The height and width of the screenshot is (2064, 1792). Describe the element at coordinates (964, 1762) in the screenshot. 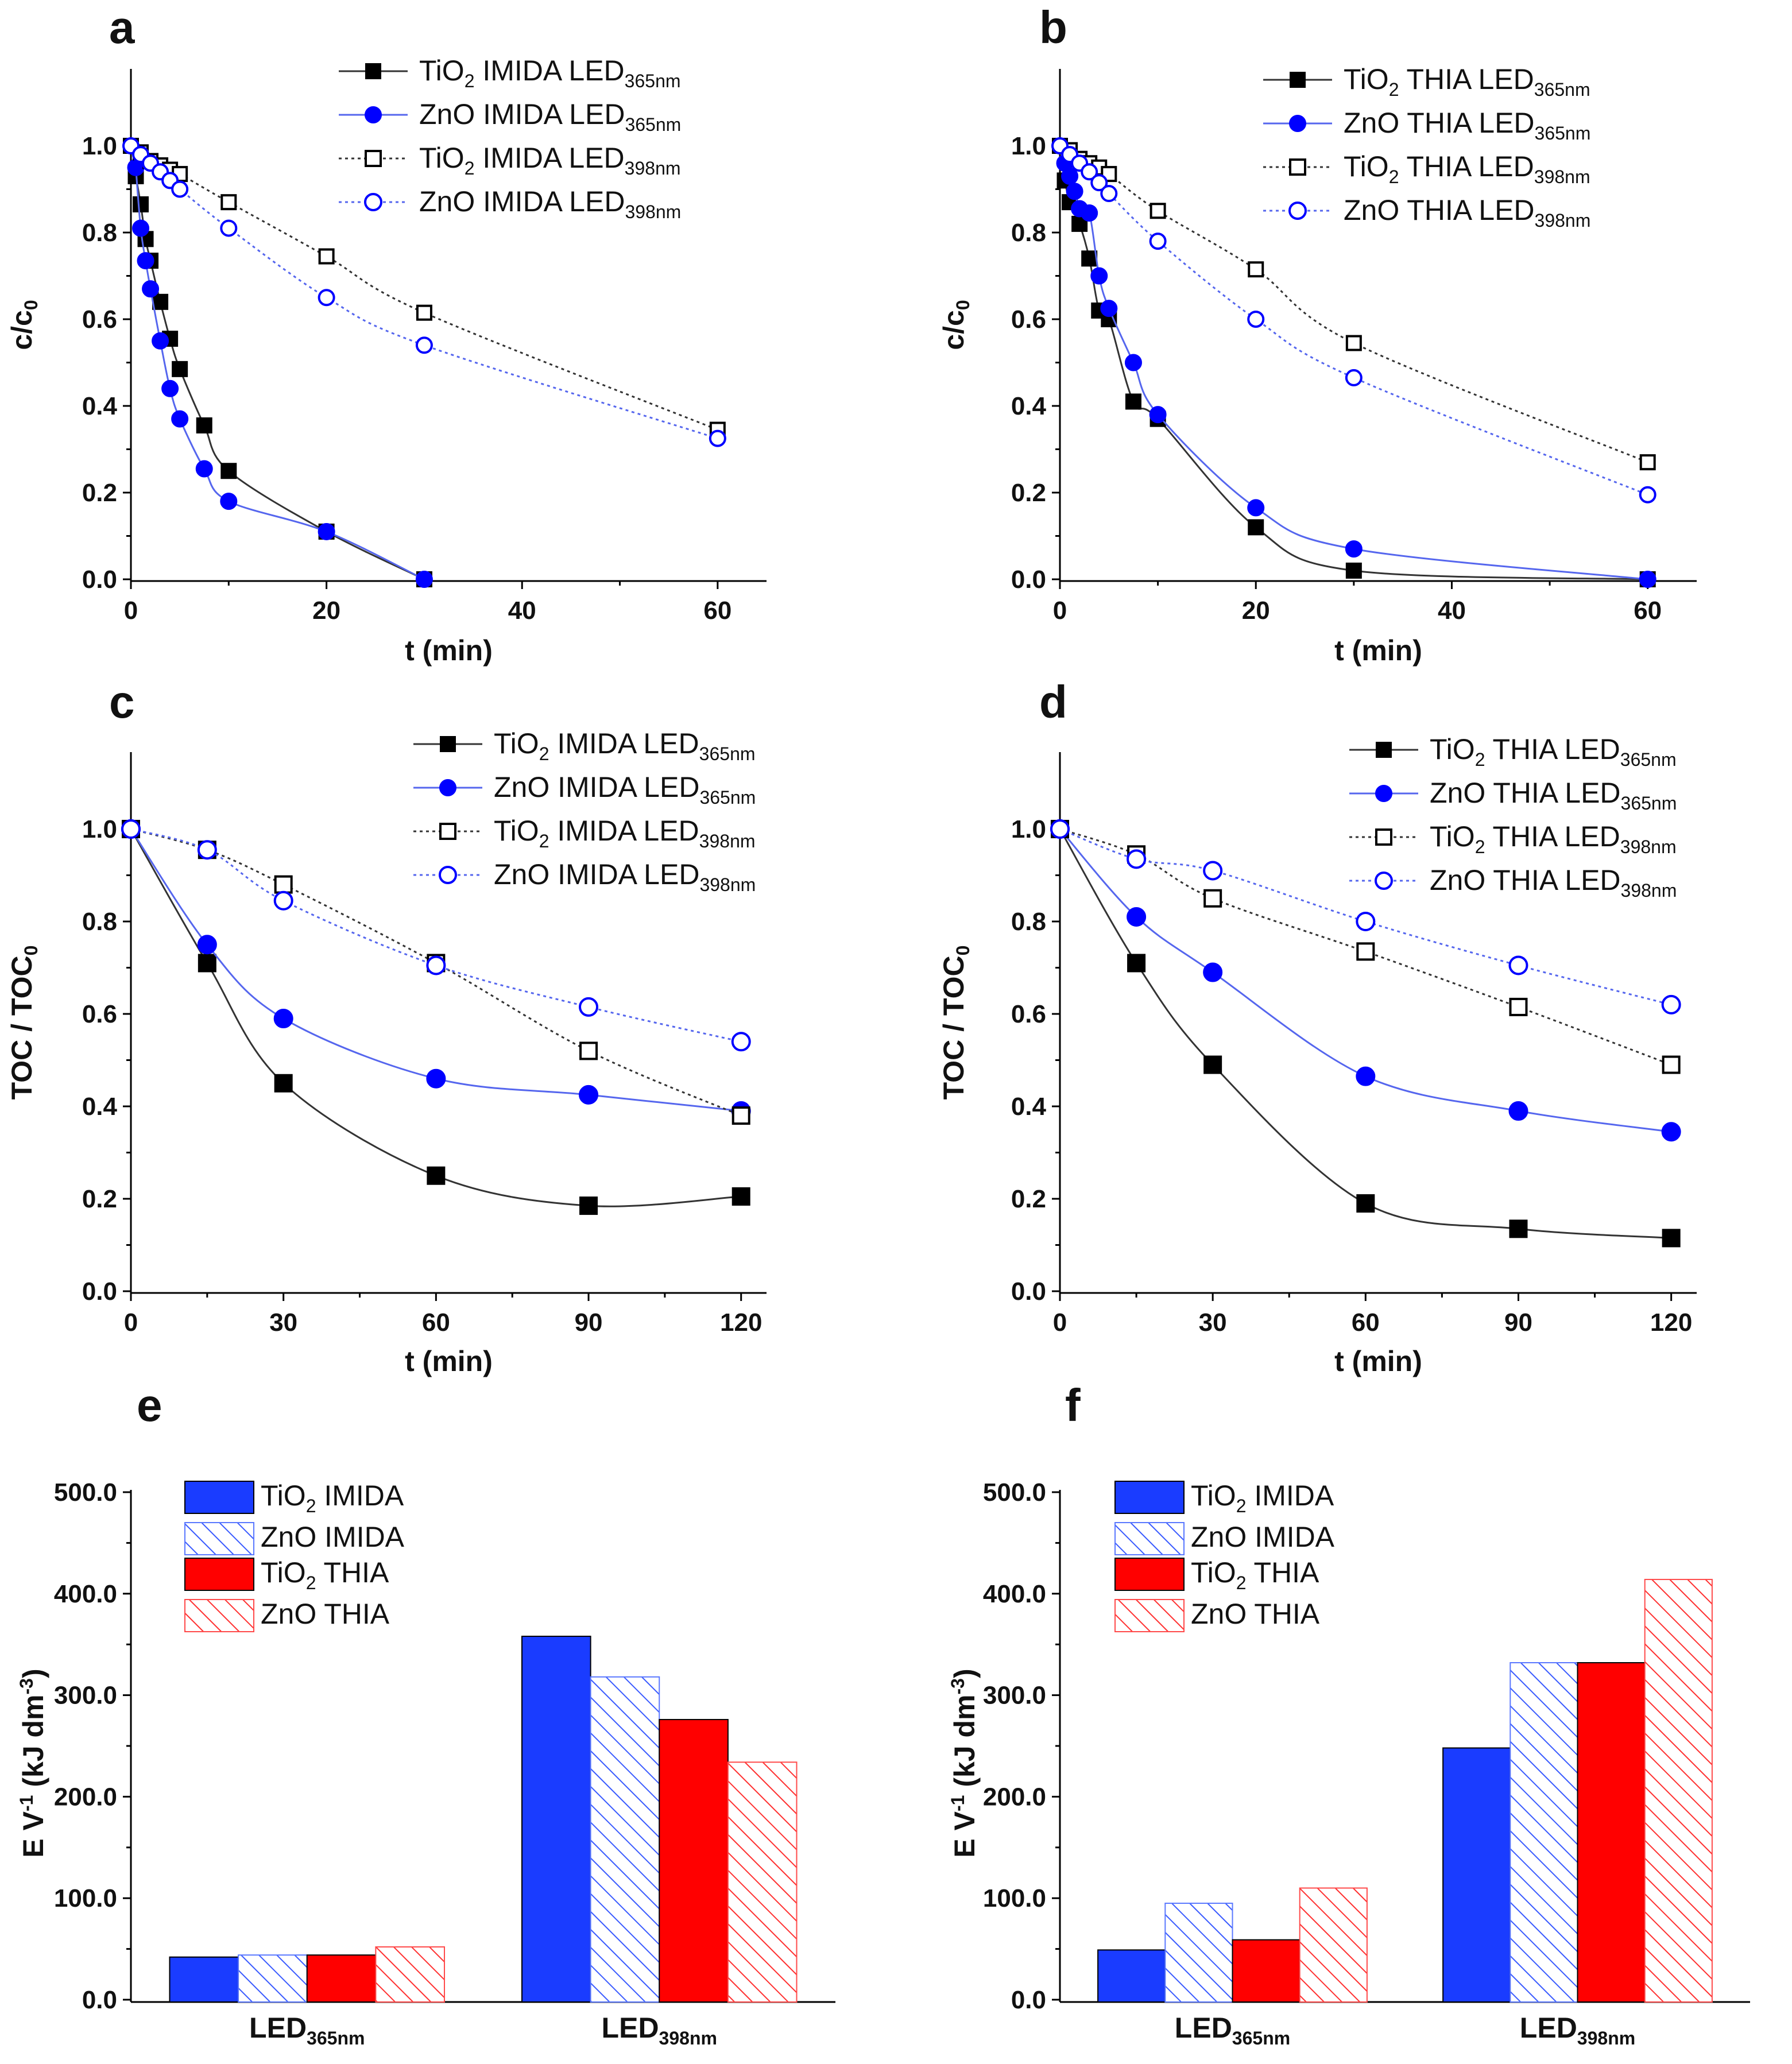

I see `y-axis-title: E V-1 (kJ dm-3)` at that location.